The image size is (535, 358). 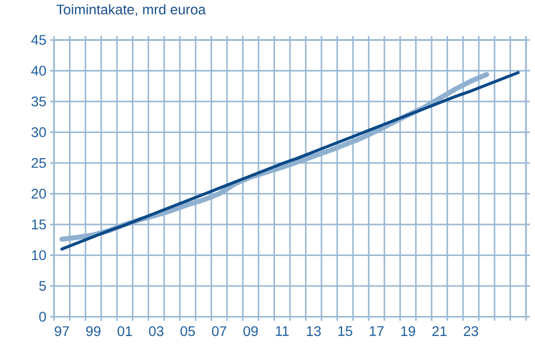 I want to click on y-tick-label: 30, so click(x=38, y=132).